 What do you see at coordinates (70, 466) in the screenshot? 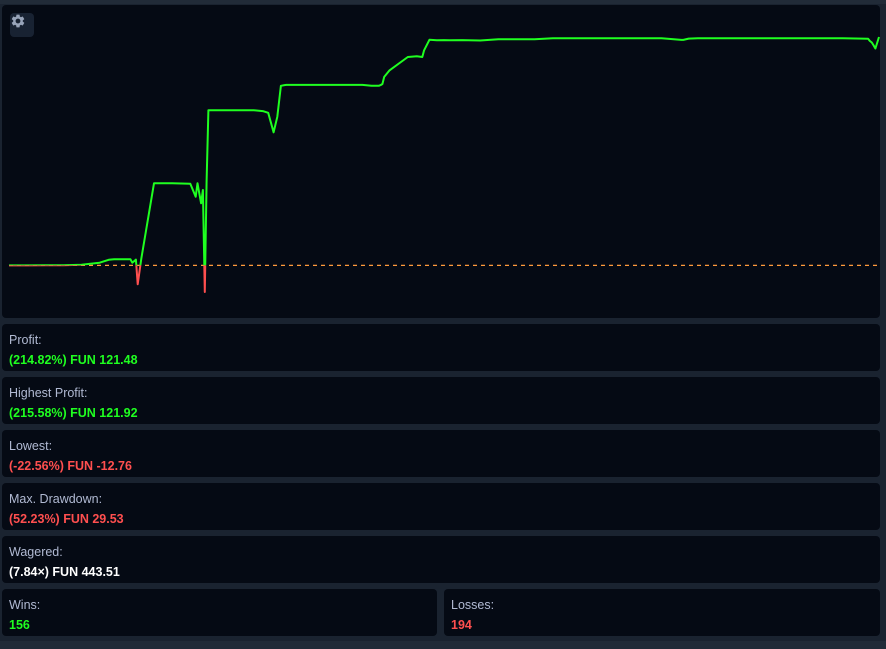
I see `lowest-value: (-22.56%) FUN -12.76` at bounding box center [70, 466].